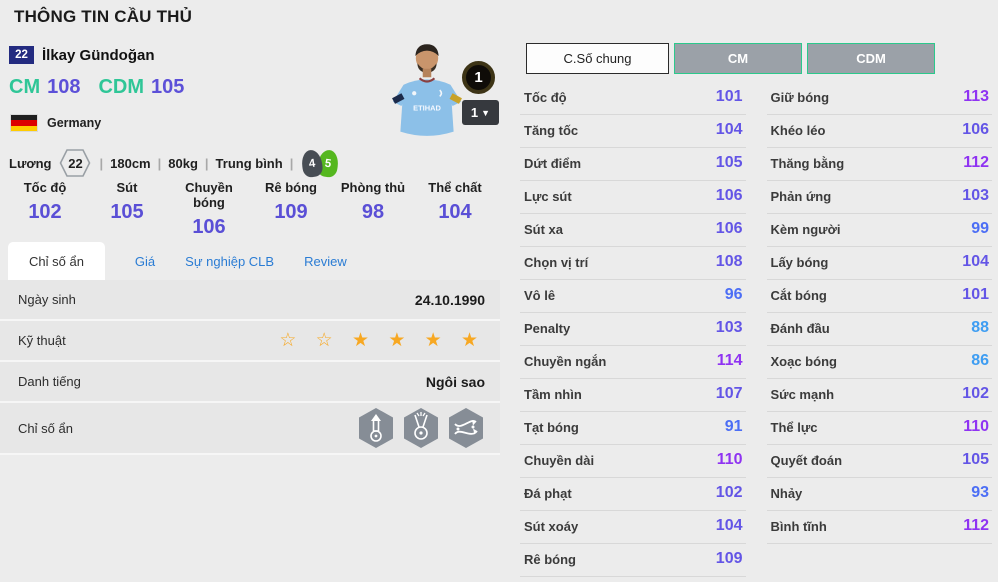 Image resolution: width=998 pixels, height=582 pixels. What do you see at coordinates (798, 526) in the screenshot?
I see `stat-label: Bình tĩnh` at bounding box center [798, 526].